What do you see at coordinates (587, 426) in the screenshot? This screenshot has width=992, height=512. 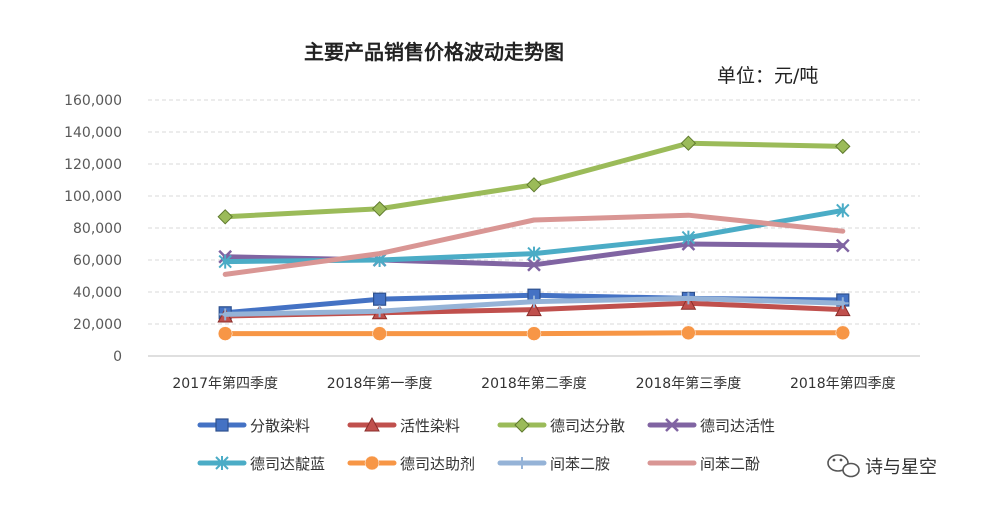 I see `legend-label: 德司达分散` at bounding box center [587, 426].